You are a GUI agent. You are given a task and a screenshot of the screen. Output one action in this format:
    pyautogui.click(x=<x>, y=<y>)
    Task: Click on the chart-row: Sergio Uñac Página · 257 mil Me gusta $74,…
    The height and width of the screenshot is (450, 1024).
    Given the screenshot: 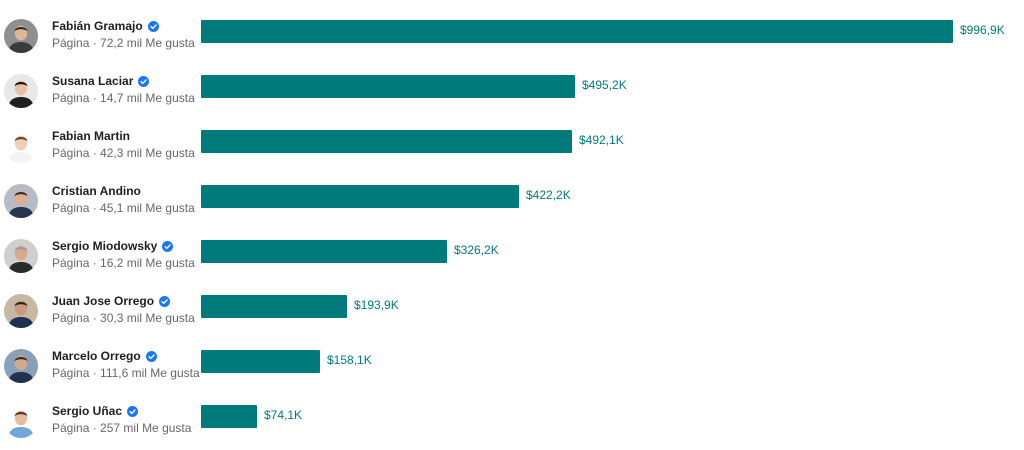 What is the action you would take?
    pyautogui.click(x=512, y=425)
    